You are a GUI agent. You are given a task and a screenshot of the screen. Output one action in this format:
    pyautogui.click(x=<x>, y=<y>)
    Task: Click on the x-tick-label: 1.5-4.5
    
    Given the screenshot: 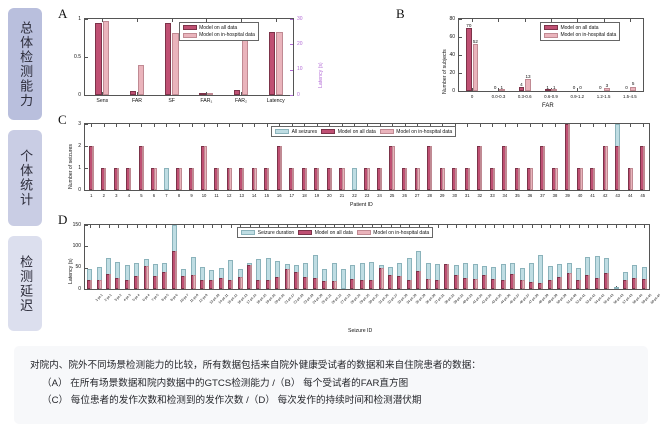 What is the action you would take?
    pyautogui.click(x=630, y=96)
    